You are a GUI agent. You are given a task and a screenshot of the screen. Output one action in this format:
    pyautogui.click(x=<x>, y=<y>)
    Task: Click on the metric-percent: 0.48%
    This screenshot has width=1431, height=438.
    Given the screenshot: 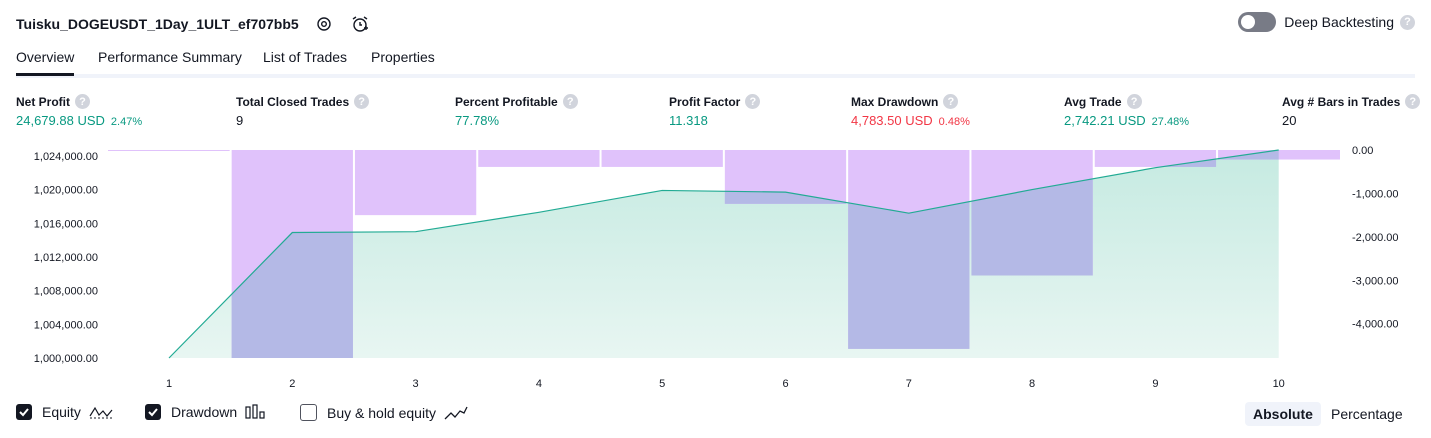 What is the action you would take?
    pyautogui.click(x=954, y=122)
    